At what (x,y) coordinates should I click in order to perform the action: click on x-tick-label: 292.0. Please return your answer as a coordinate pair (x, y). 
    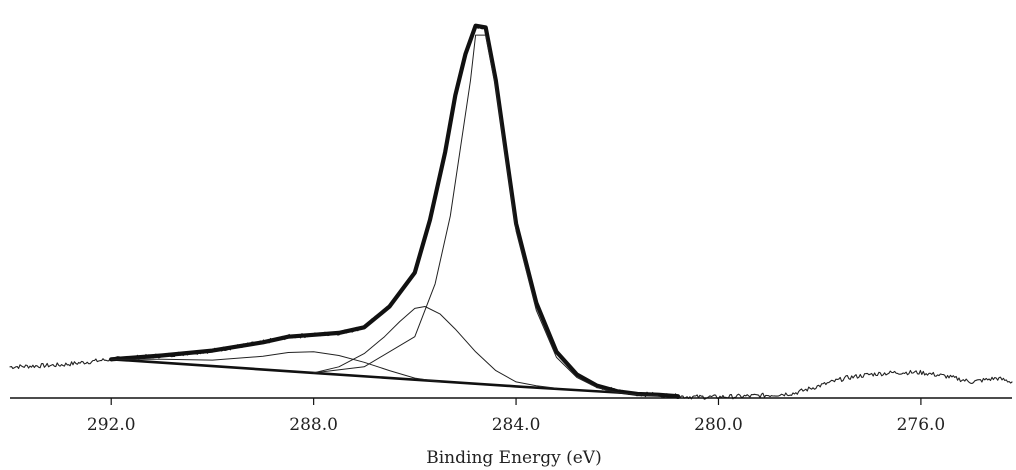
    Looking at the image, I should click on (111, 425).